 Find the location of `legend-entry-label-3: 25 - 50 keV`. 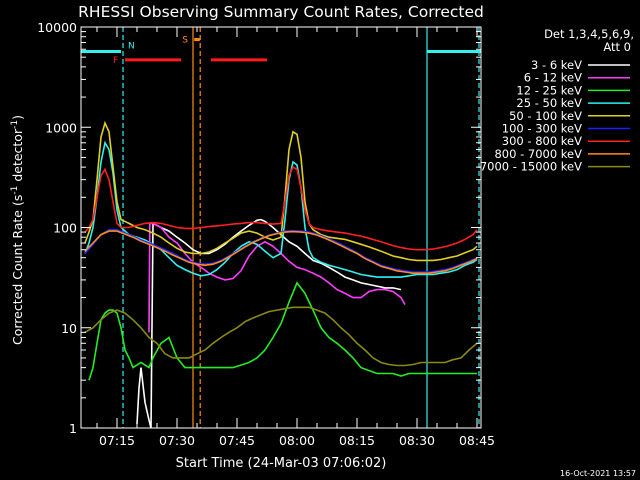

legend-entry-label-3: 25 - 50 keV is located at coordinates (549, 103).